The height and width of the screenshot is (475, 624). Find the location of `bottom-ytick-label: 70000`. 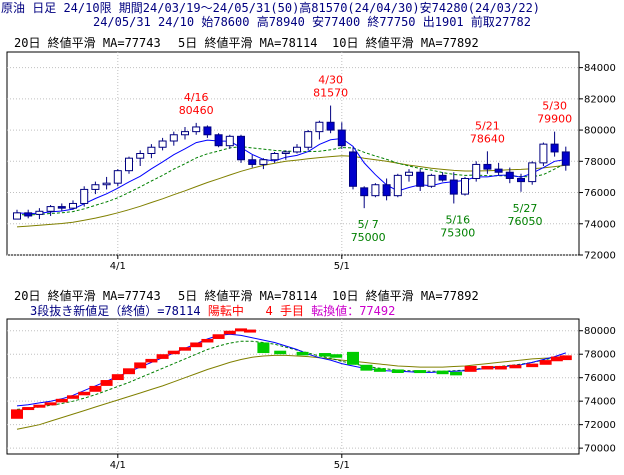

bottom-ytick-label: 70000 is located at coordinates (600, 449).